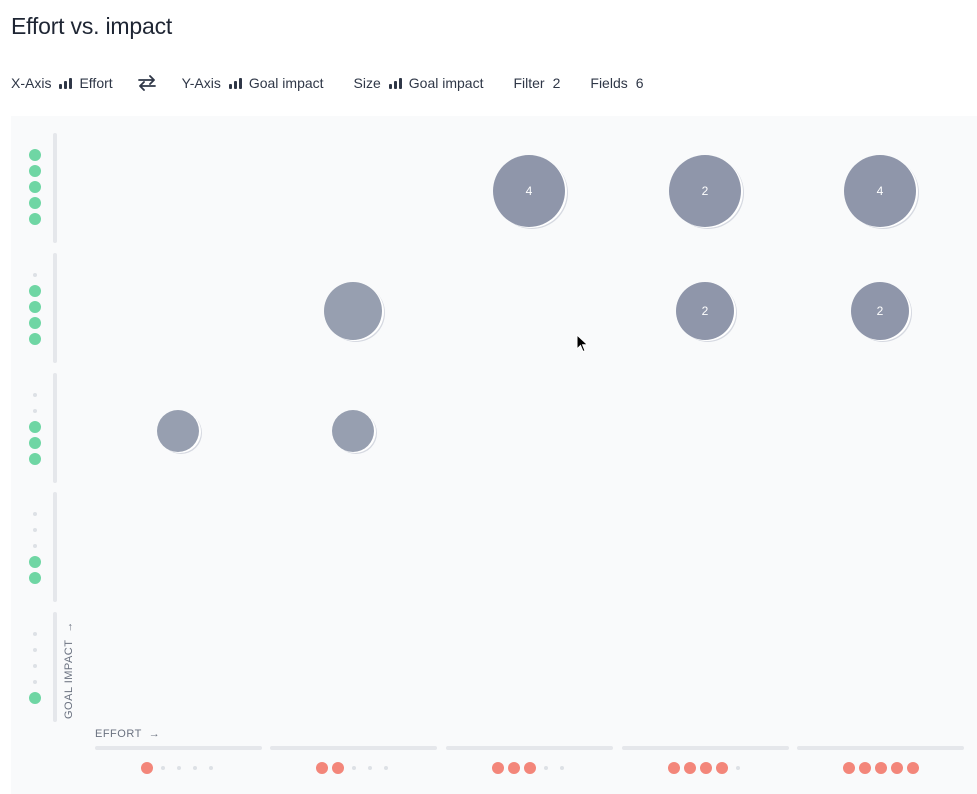  I want to click on filter-count: 2, so click(556, 83).